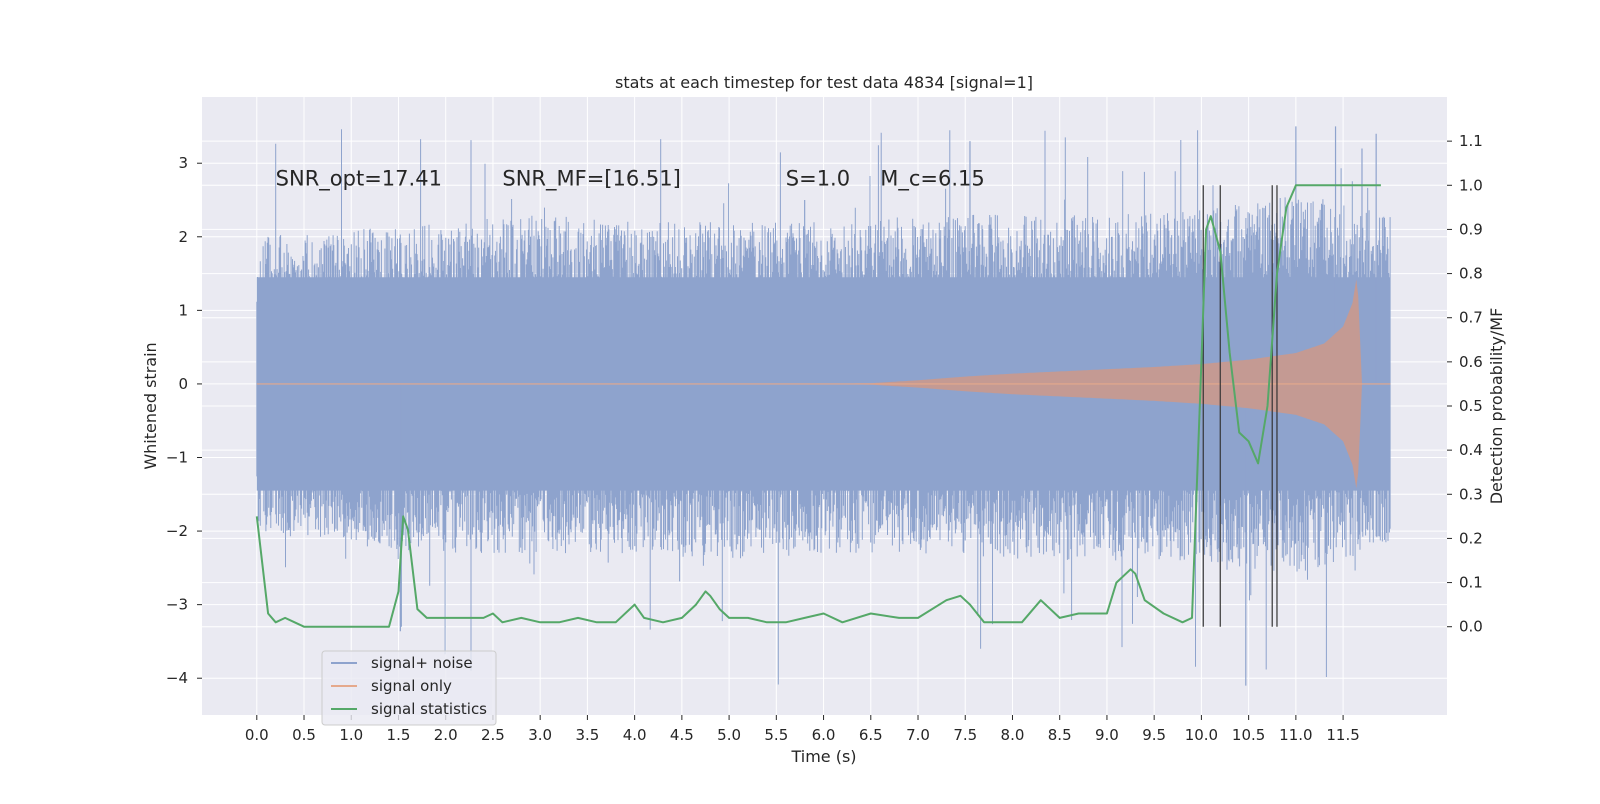 This screenshot has height=804, width=1600. Describe the element at coordinates (1013, 735) in the screenshot. I see `x-tick-label-16: 8.0` at that location.